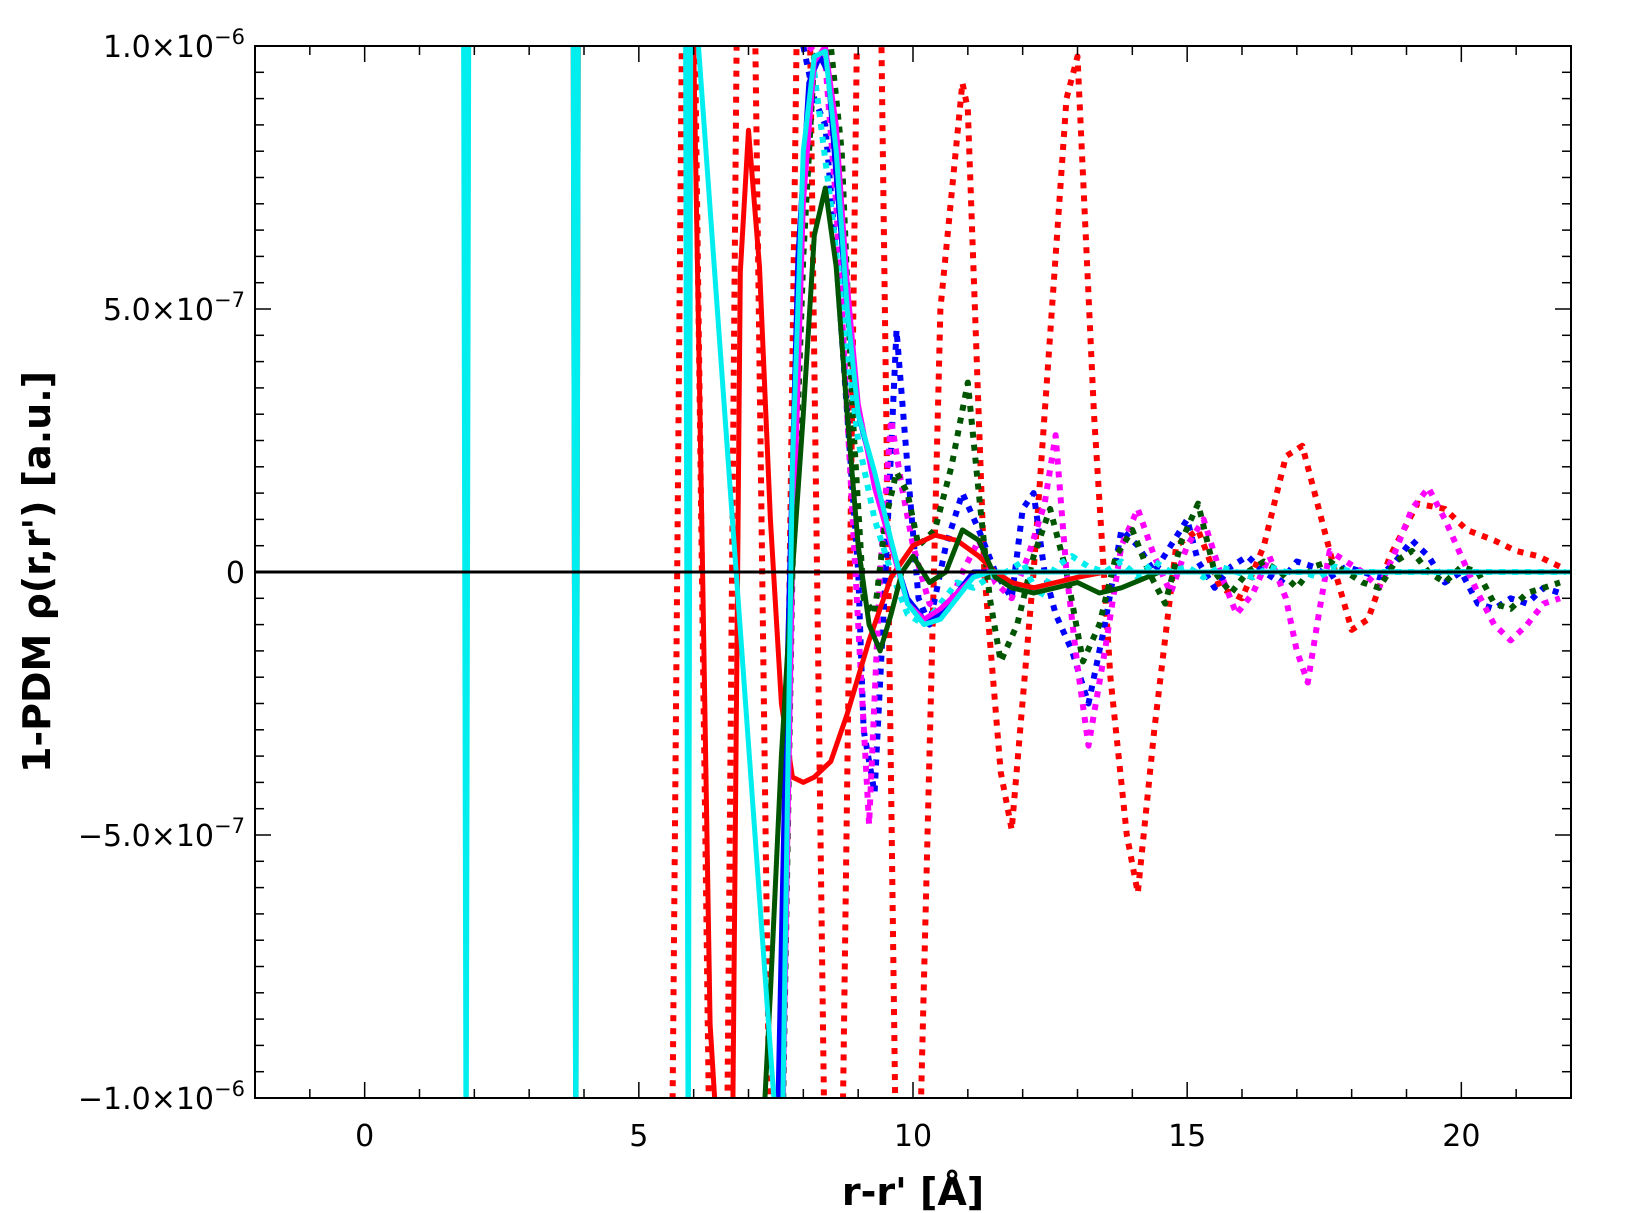  What do you see at coordinates (1461, 1136) in the screenshot?
I see `x-tick-label: 20` at bounding box center [1461, 1136].